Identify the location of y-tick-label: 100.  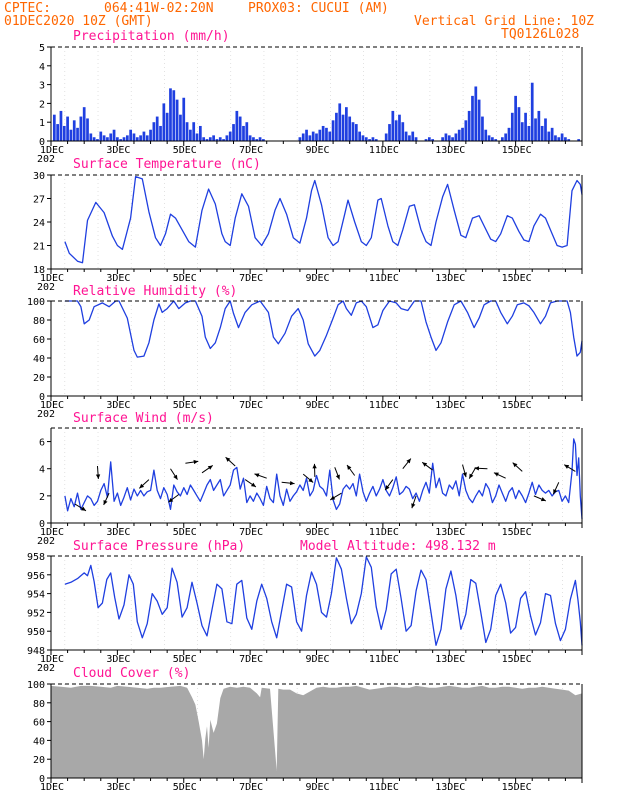
(36, 302).